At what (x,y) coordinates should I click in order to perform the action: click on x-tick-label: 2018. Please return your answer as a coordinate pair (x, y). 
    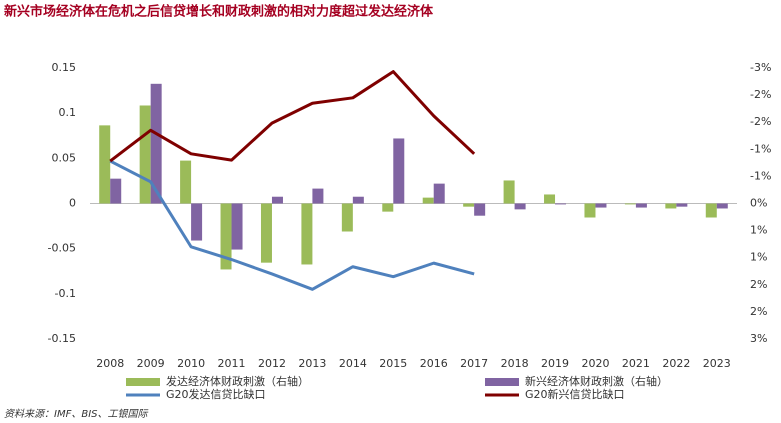
    Looking at the image, I should click on (515, 363).